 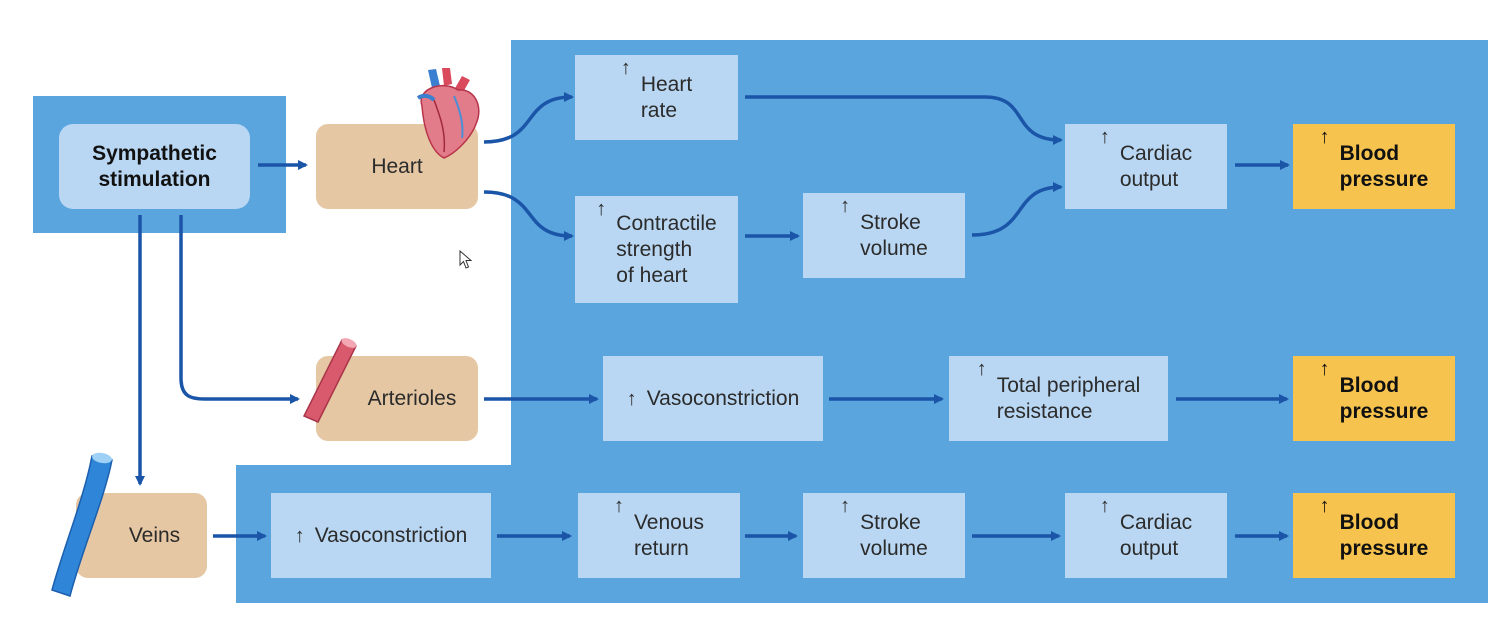 What do you see at coordinates (466, 259) in the screenshot?
I see `mouse-cursor-icon` at bounding box center [466, 259].